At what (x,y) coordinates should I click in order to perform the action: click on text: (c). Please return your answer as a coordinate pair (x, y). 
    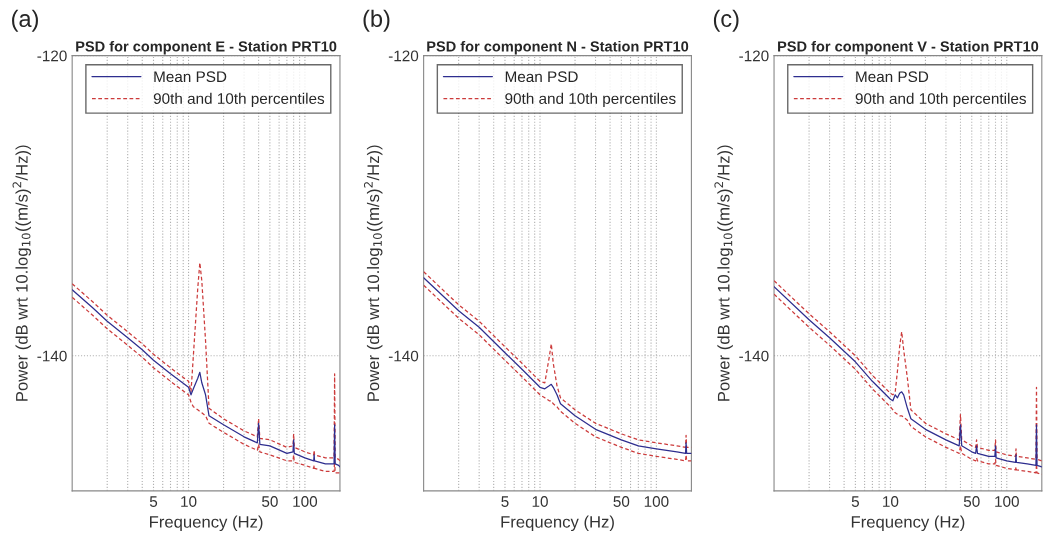
    Looking at the image, I should click on (726, 20).